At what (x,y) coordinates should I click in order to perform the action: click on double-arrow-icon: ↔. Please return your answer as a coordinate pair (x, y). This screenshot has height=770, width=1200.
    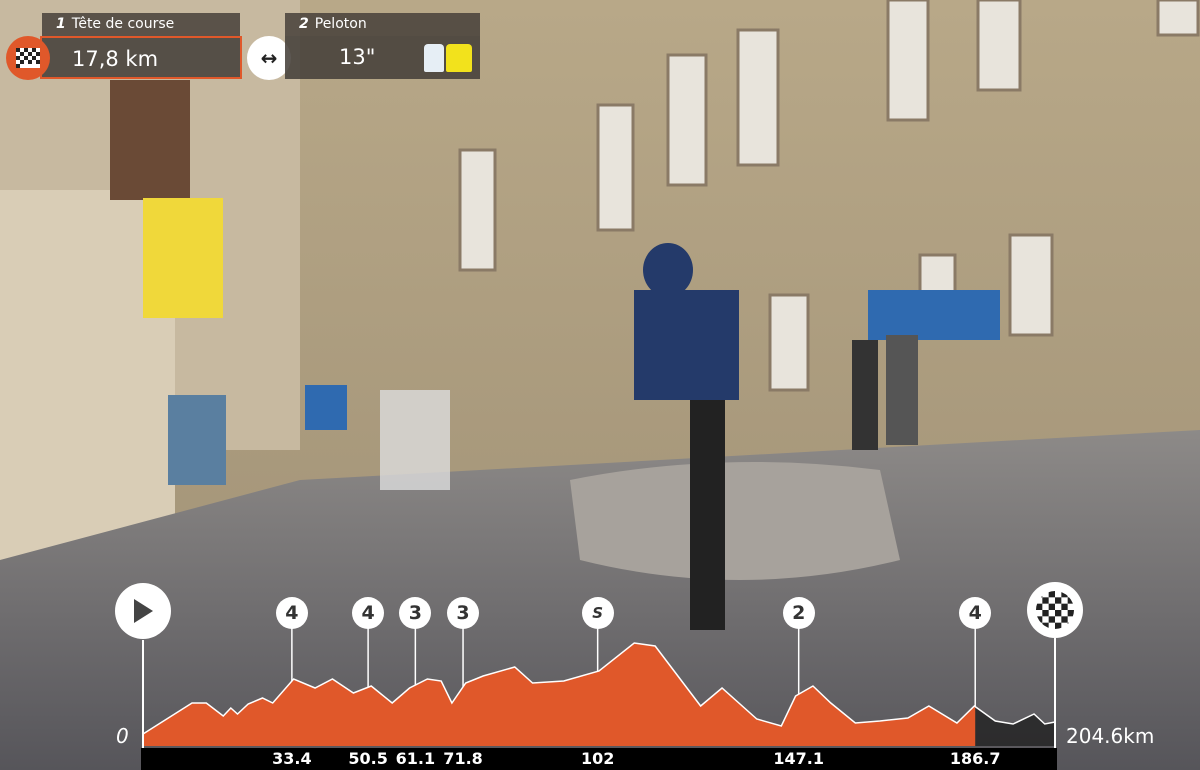
    Looking at the image, I should click on (269, 58).